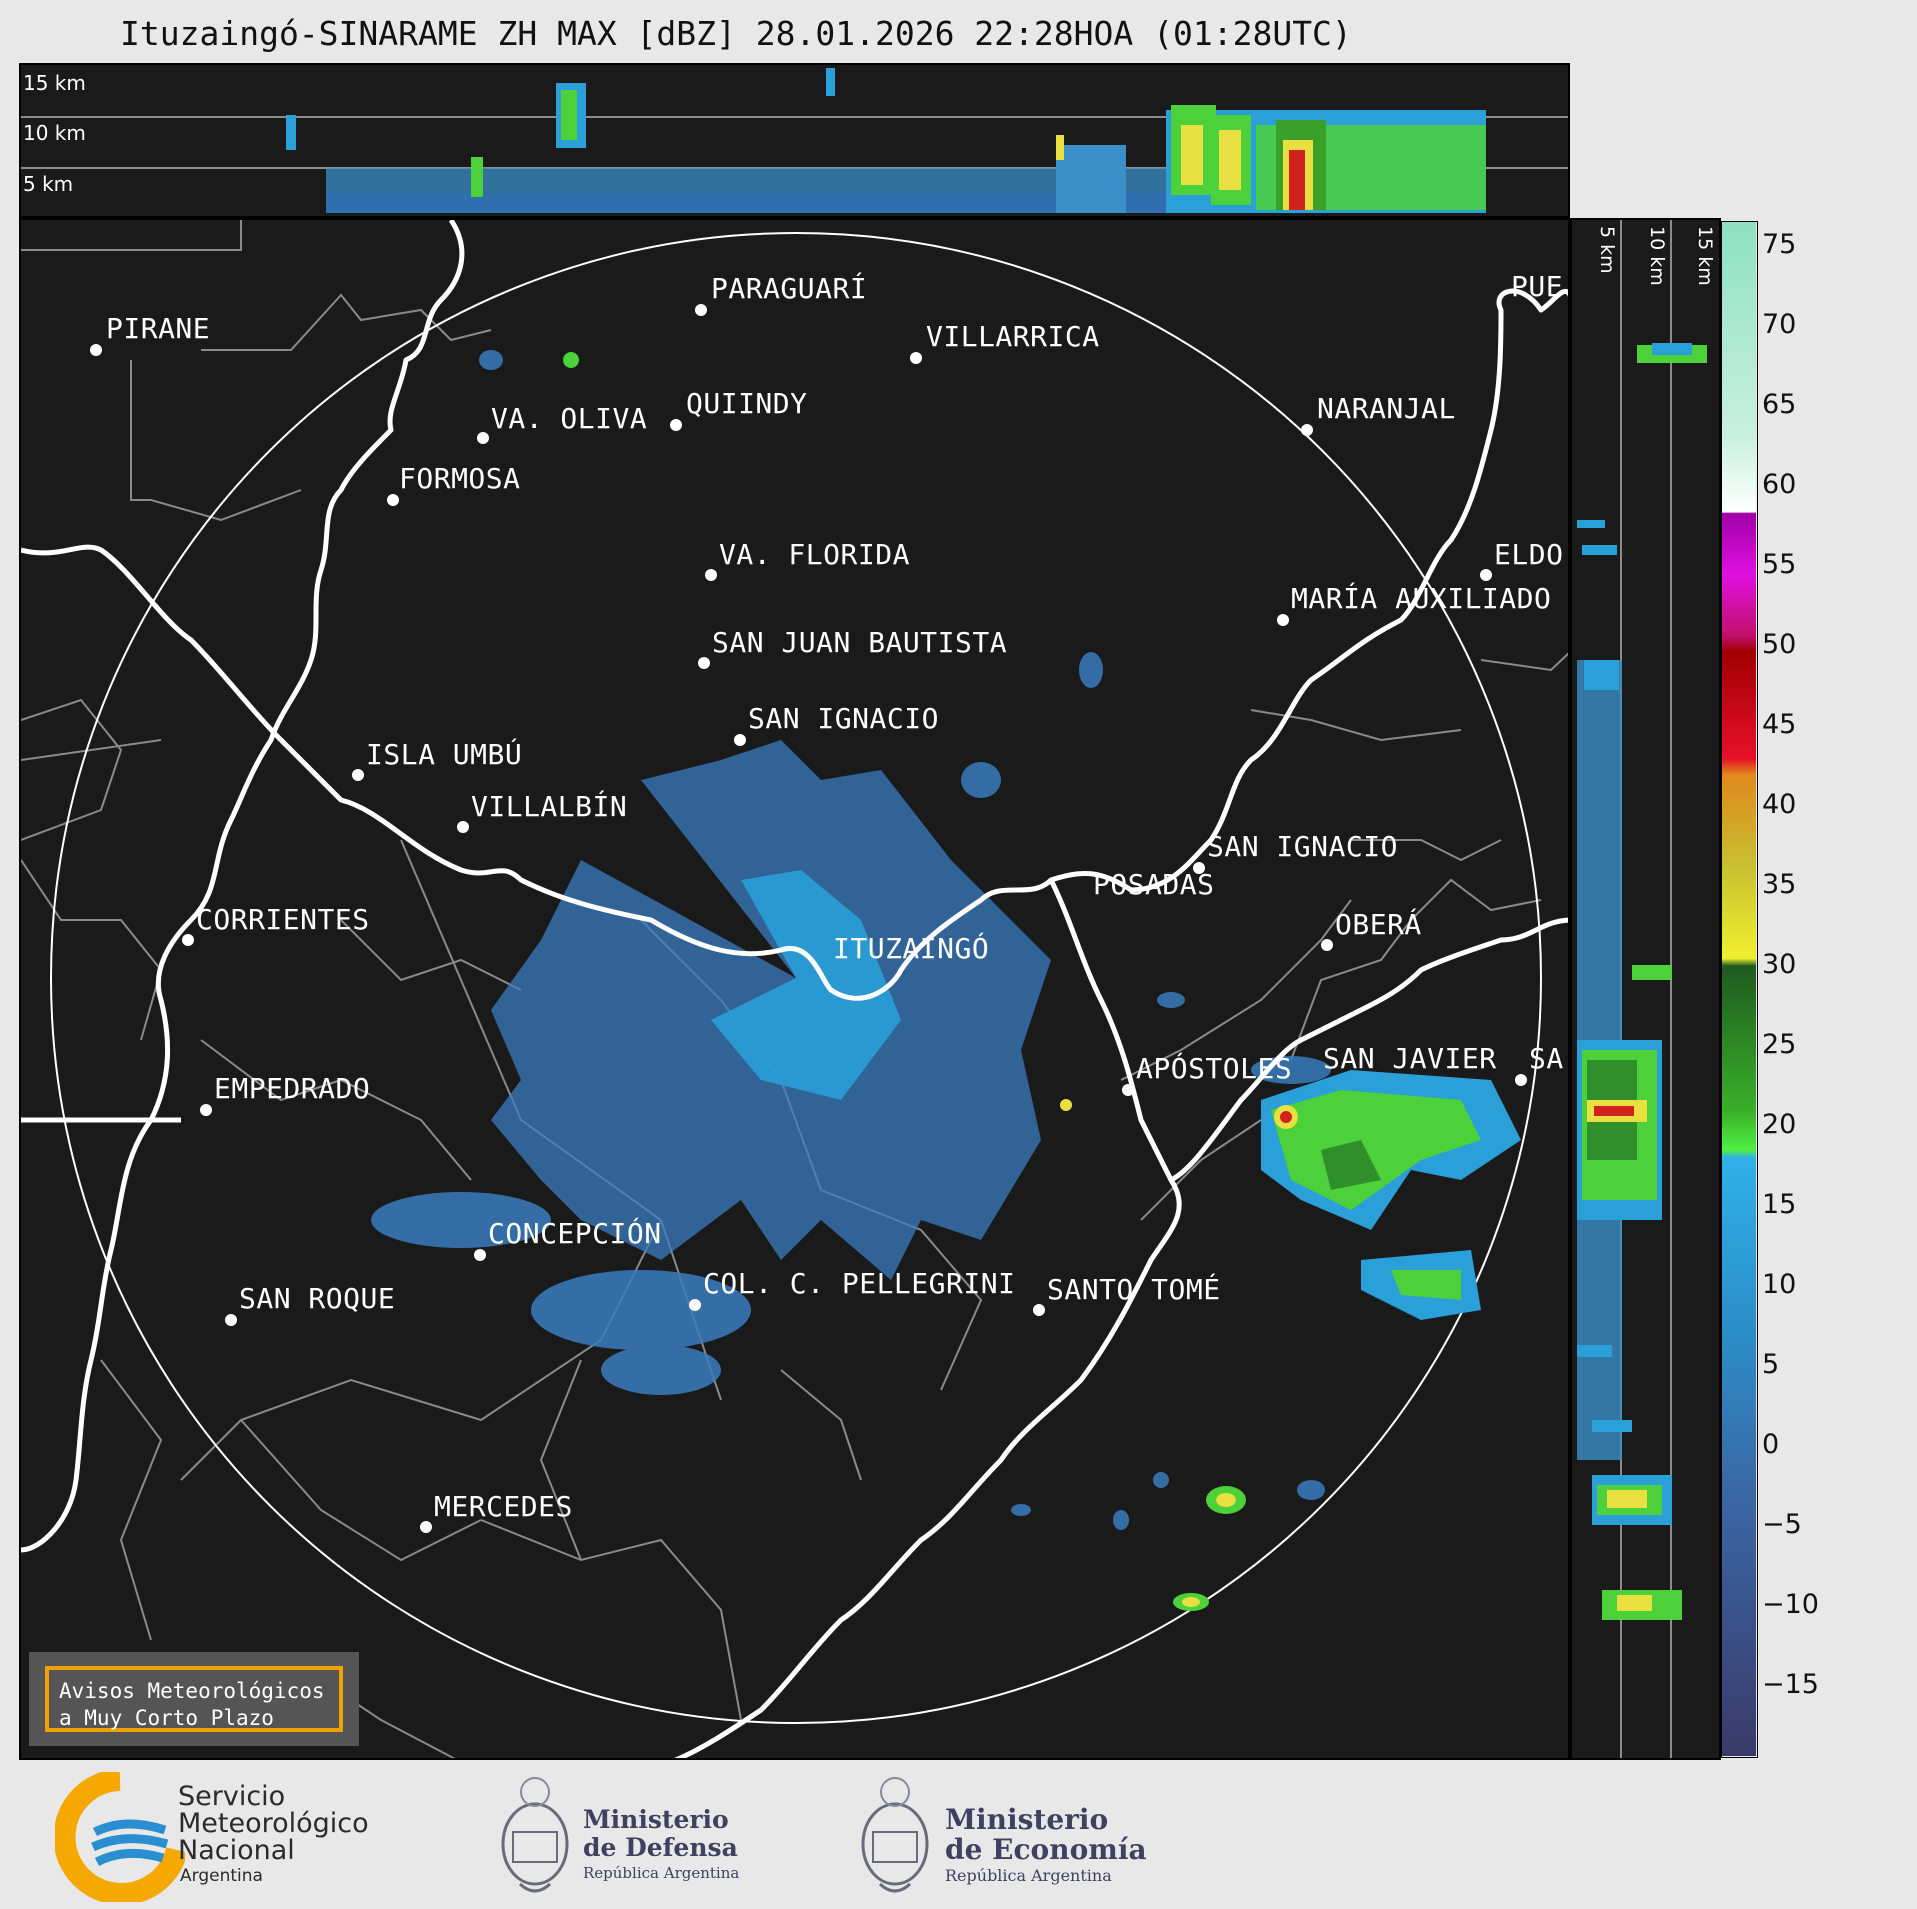 Image resolution: width=1917 pixels, height=1909 pixels. I want to click on smn-line4: Argentina, so click(221, 1876).